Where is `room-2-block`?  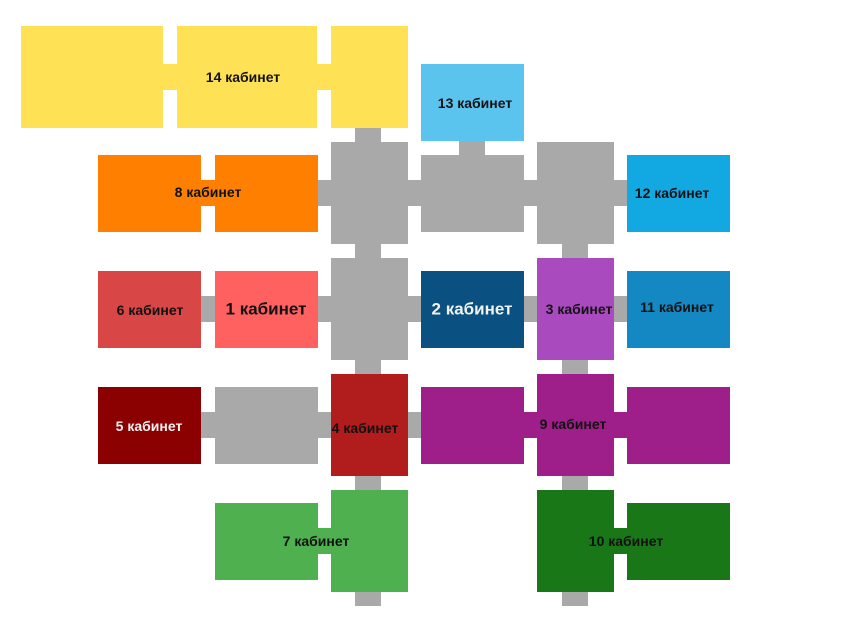 room-2-block is located at coordinates (472, 309).